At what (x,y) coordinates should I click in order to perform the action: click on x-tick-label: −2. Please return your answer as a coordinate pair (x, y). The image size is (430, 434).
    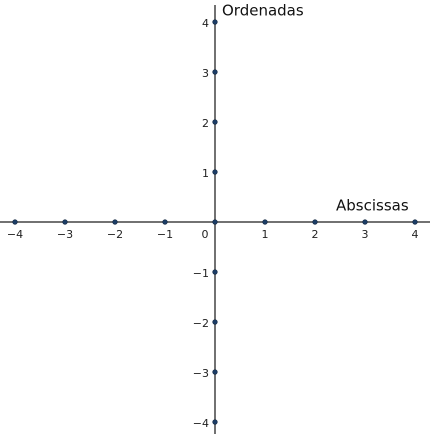
    Looking at the image, I should click on (115, 234).